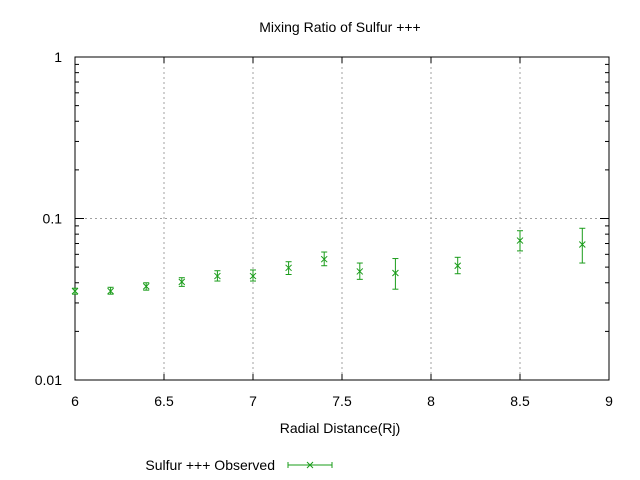 The height and width of the screenshot is (480, 640). I want to click on legend: Sulfur +++ Observed, so click(239, 465).